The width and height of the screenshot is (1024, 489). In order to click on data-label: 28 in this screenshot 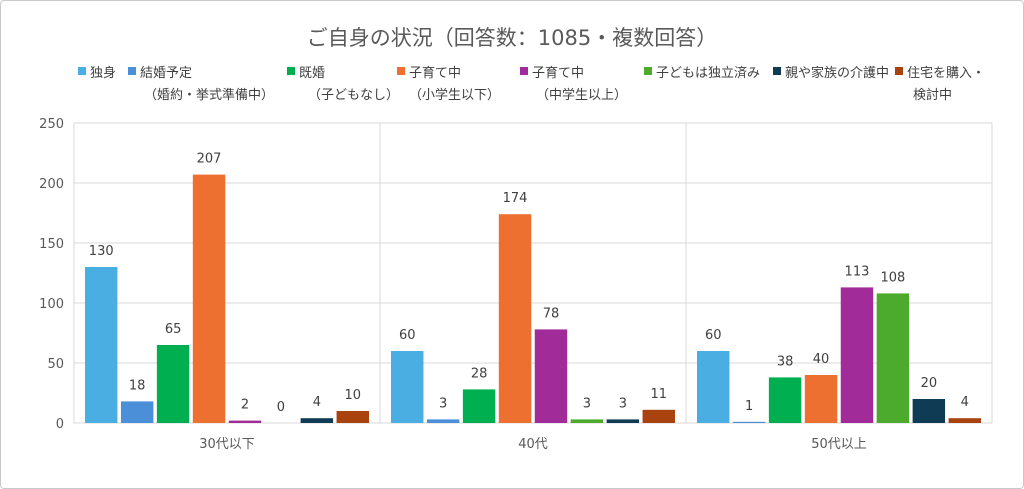, I will do `click(479, 373)`.